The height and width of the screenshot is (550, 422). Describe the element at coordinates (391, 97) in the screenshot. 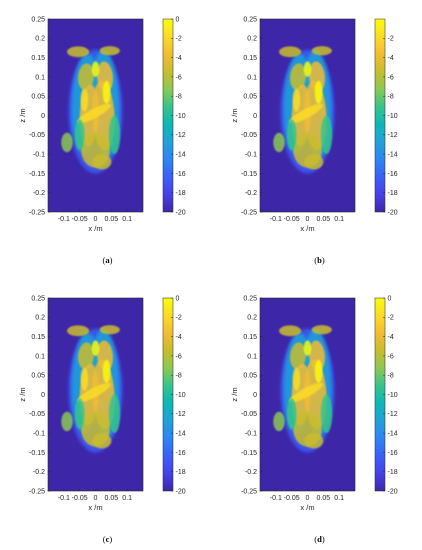

I see `colorbar-tick-label: -8` at that location.